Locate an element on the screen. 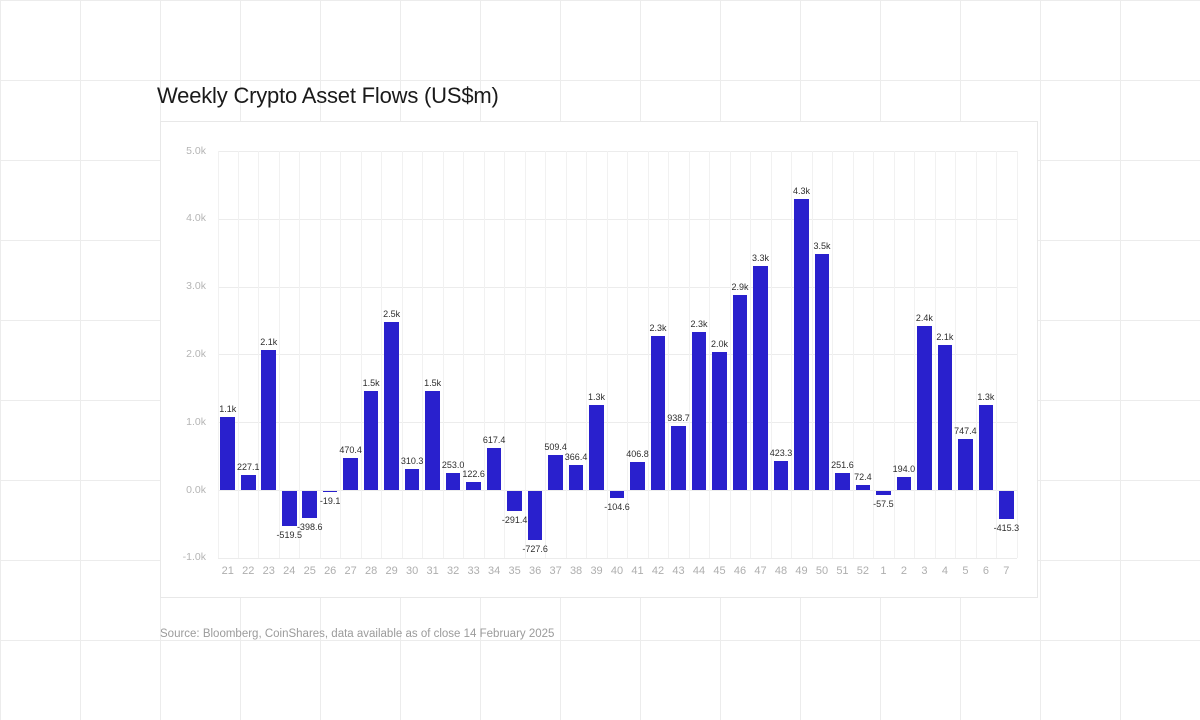  x-axis-tick: 37 is located at coordinates (555, 571).